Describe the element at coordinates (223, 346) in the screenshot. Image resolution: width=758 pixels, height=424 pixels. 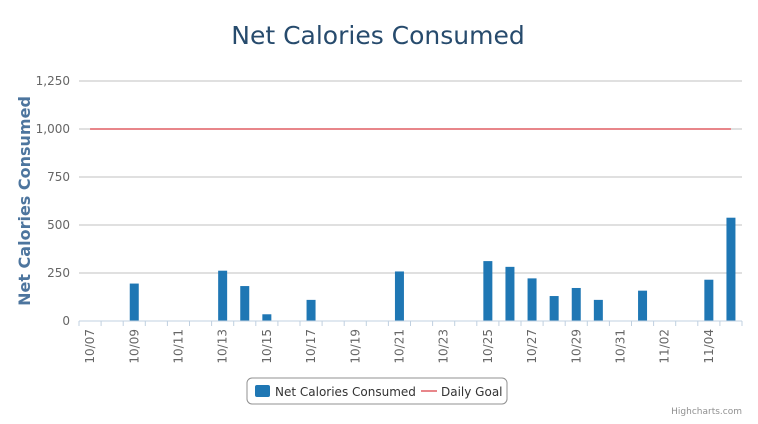
I see `x-tick-label: 10/13` at that location.